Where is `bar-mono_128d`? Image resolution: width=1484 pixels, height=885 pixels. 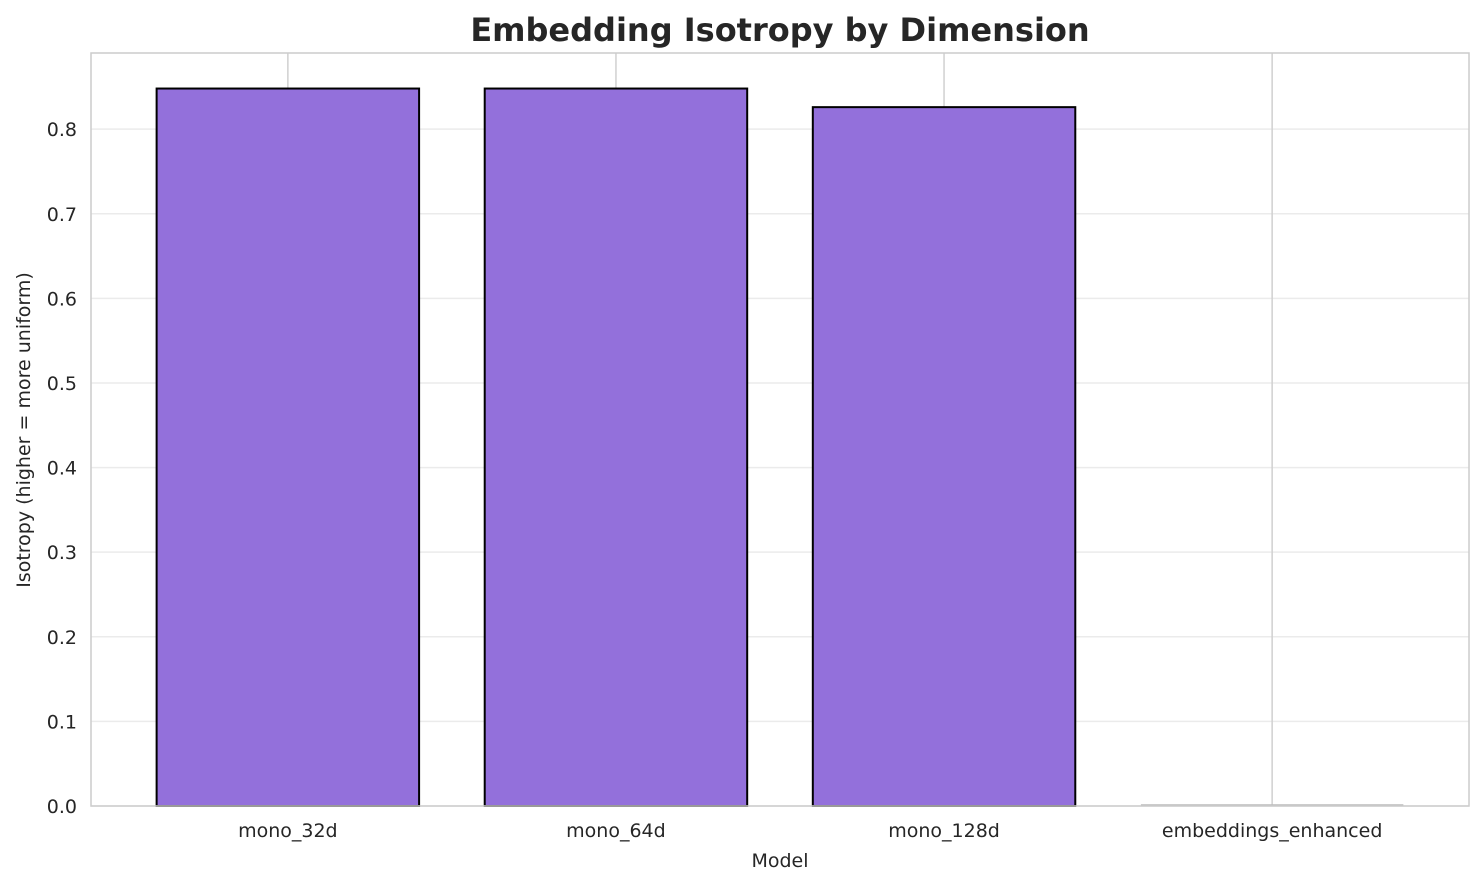 bar-mono_128d is located at coordinates (944, 456).